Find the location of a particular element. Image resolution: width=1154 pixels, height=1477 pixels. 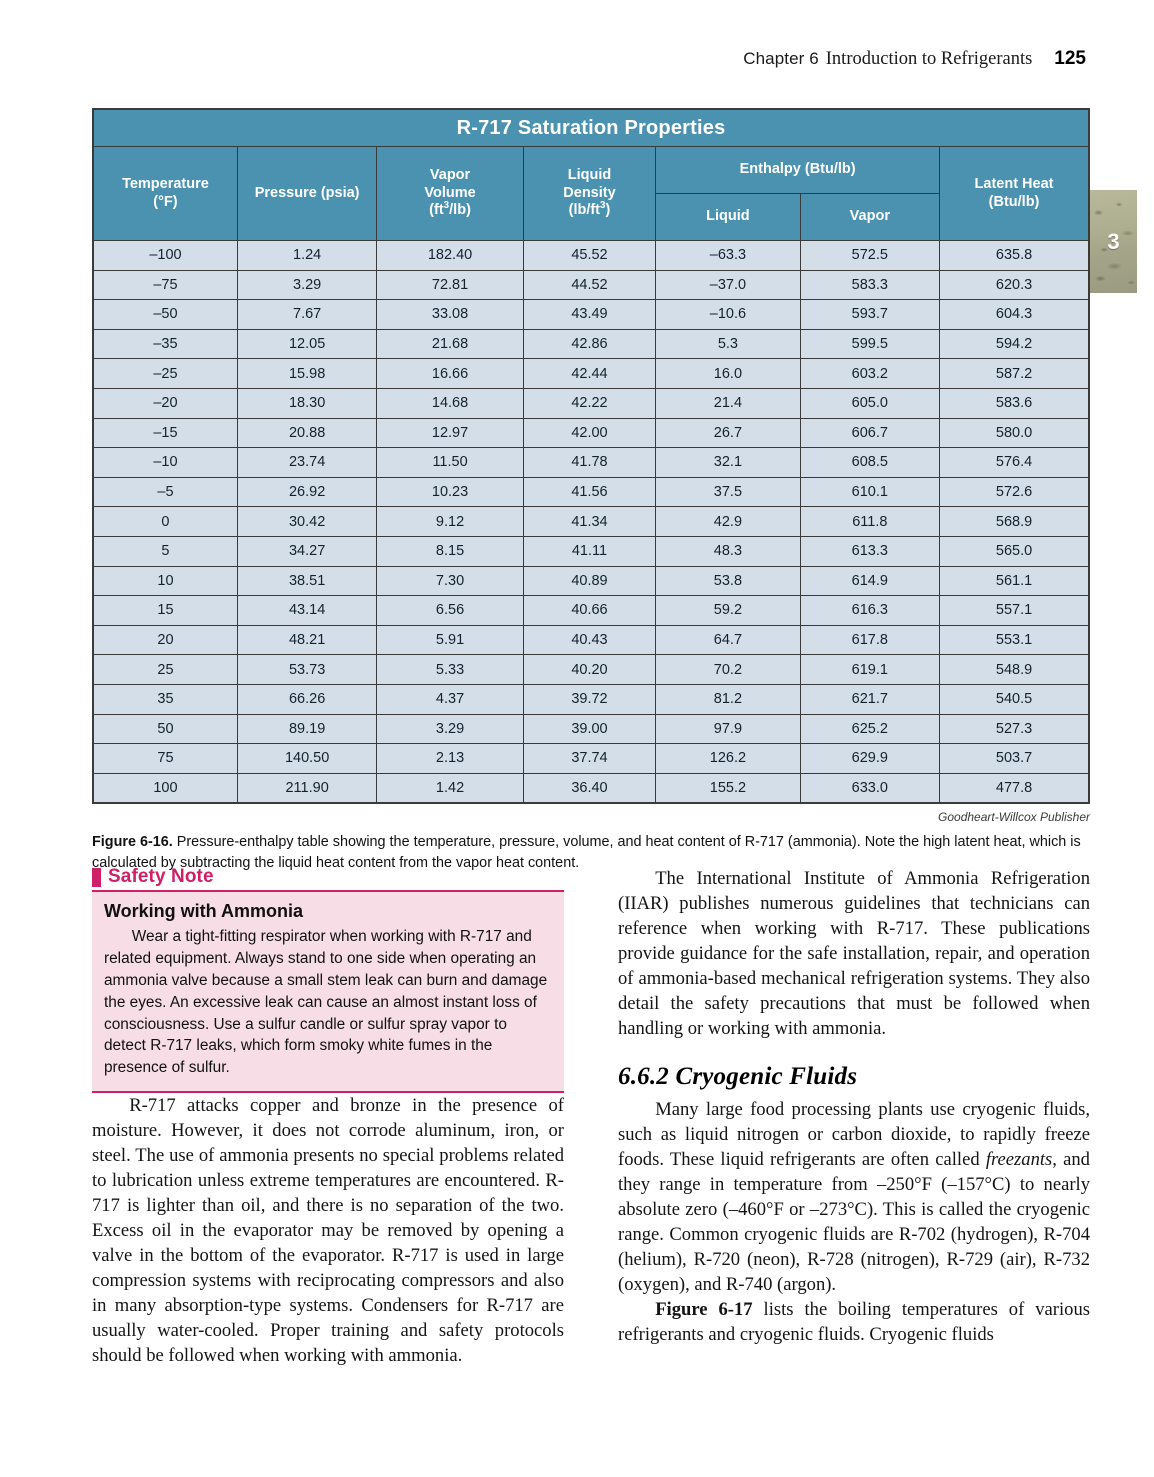

table-cell: 583.3 is located at coordinates (870, 285).